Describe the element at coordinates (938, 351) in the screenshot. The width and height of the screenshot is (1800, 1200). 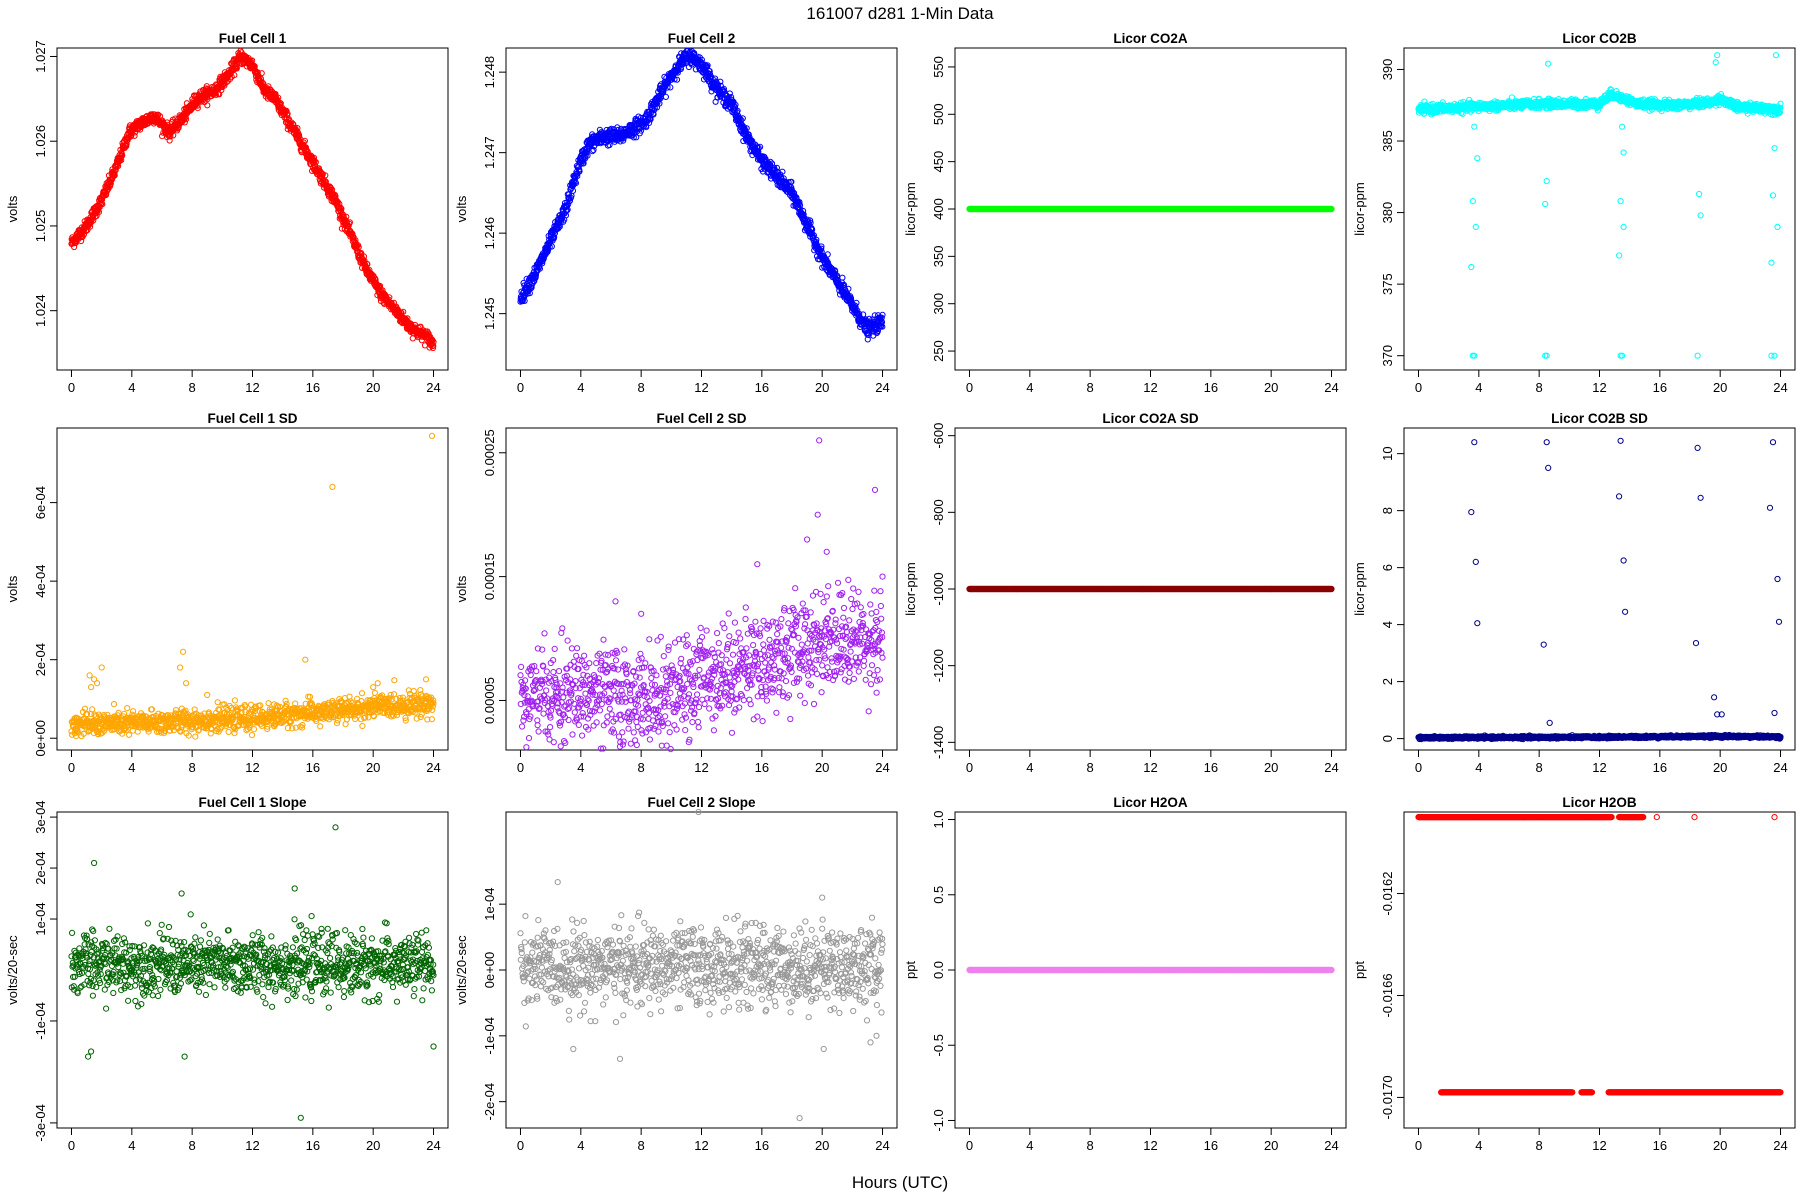
I see `y-tick-label: 250` at that location.